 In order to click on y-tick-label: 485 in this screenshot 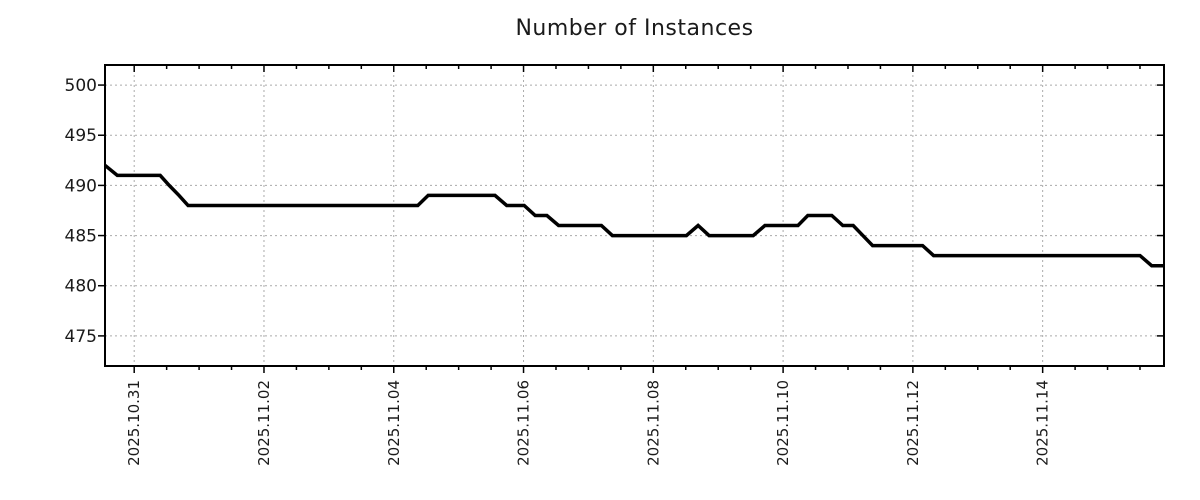, I will do `click(81, 237)`.